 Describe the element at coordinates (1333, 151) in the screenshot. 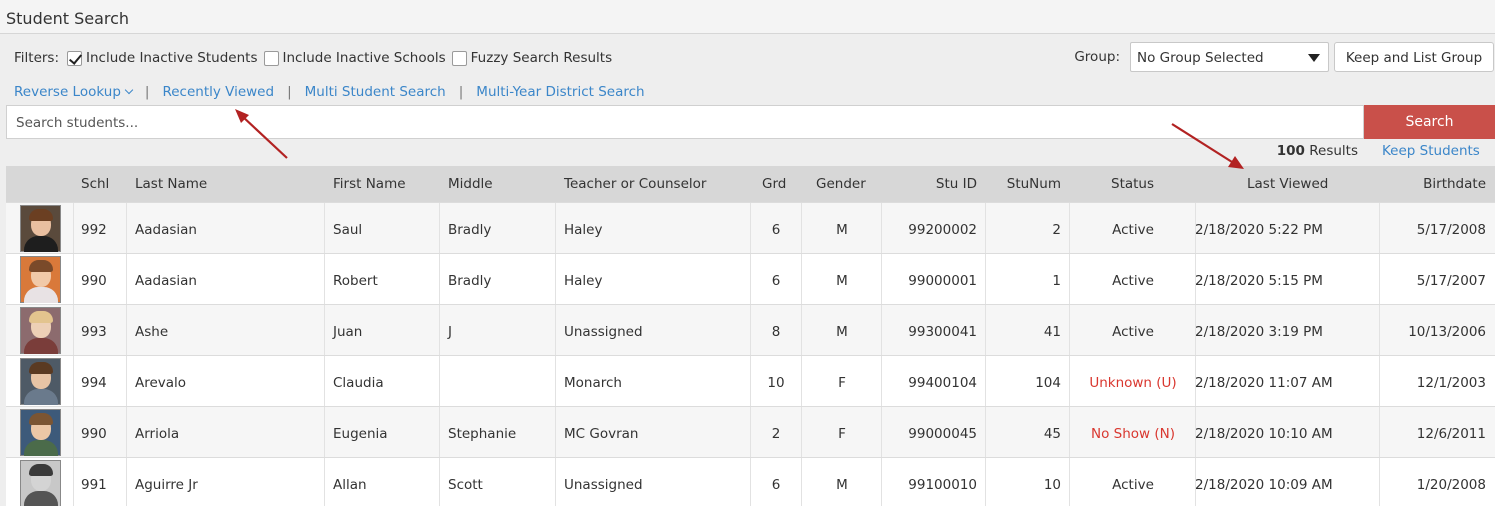

I see `results-label: Results` at that location.